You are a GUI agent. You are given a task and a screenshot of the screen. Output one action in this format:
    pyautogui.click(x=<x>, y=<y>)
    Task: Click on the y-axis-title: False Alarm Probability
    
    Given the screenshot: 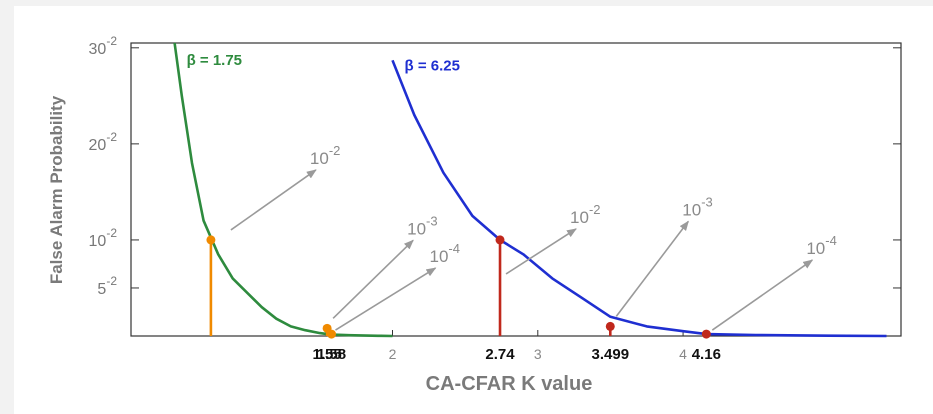 What is the action you would take?
    pyautogui.click(x=56, y=189)
    